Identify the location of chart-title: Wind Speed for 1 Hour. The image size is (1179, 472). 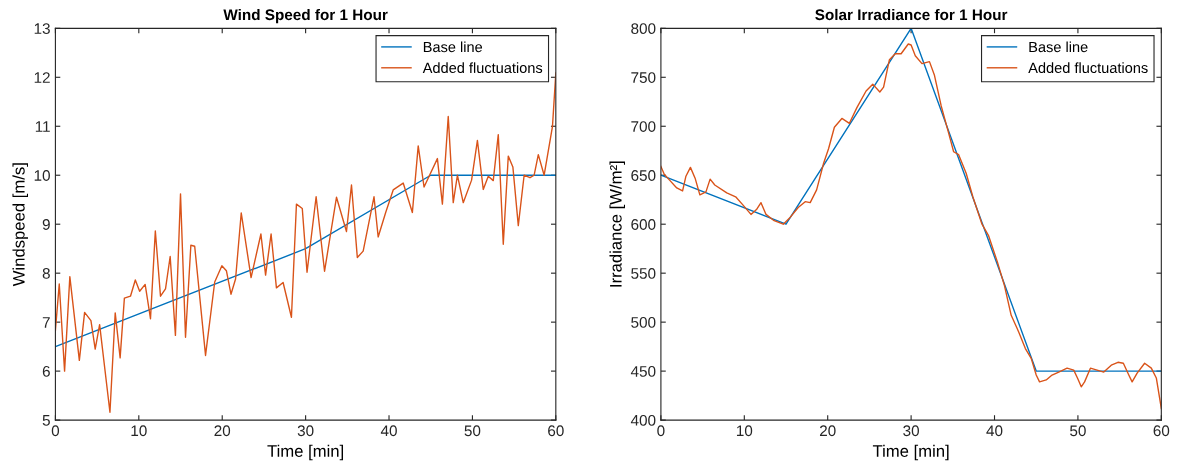
(305, 16).